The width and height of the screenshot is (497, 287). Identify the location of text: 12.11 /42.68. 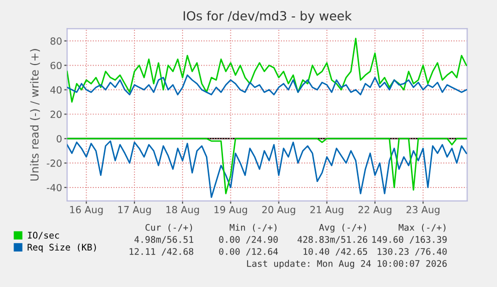
(162, 252).